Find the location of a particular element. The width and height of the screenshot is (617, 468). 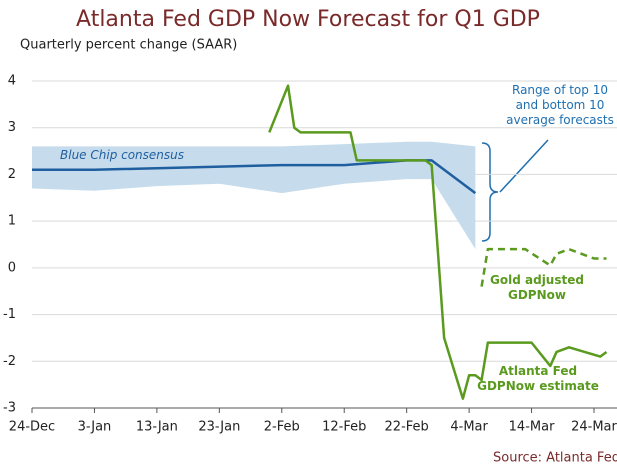

x-tick-label: 14-Mar is located at coordinates (532, 427).